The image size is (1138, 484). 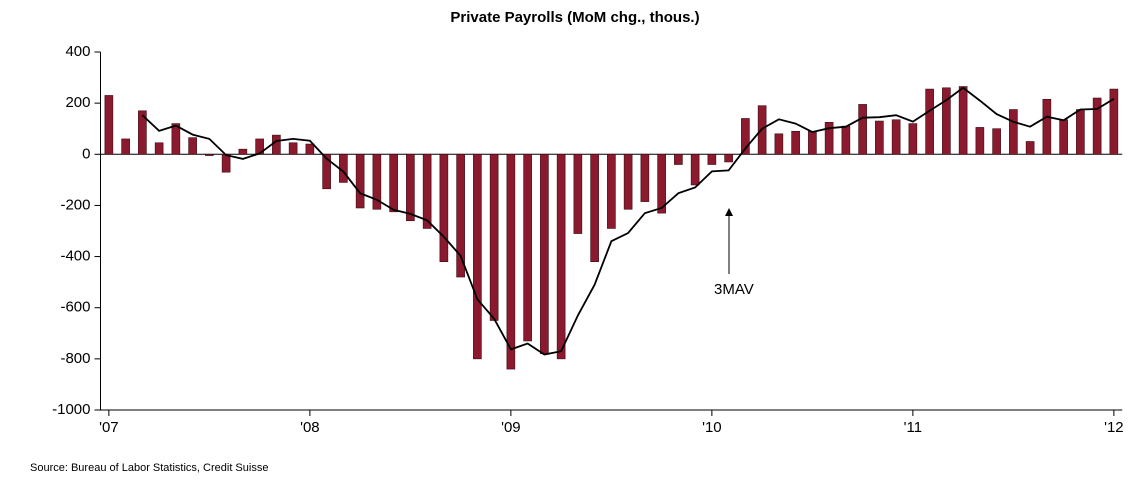 I want to click on y-tick-label: -200, so click(x=75, y=204).